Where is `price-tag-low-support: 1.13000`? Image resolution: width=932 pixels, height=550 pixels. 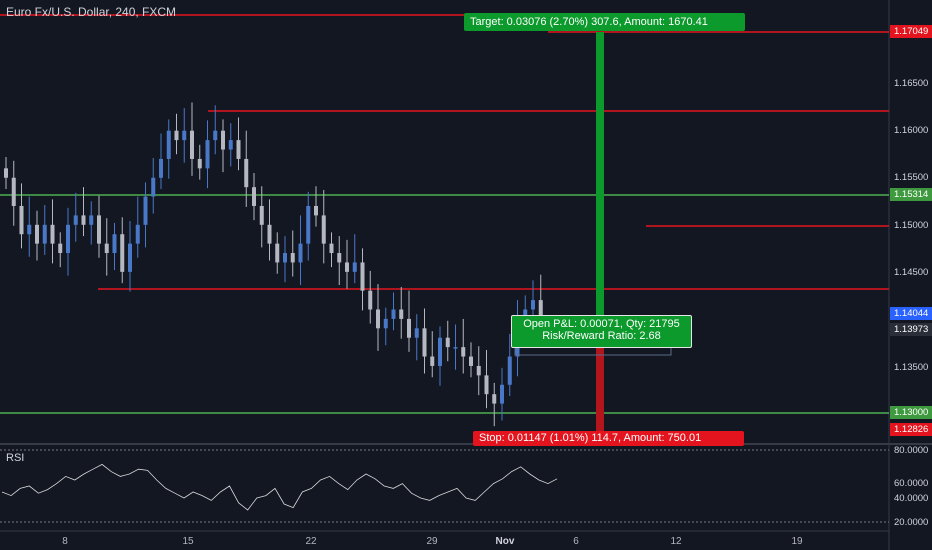
price-tag-low-support: 1.13000 is located at coordinates (911, 412).